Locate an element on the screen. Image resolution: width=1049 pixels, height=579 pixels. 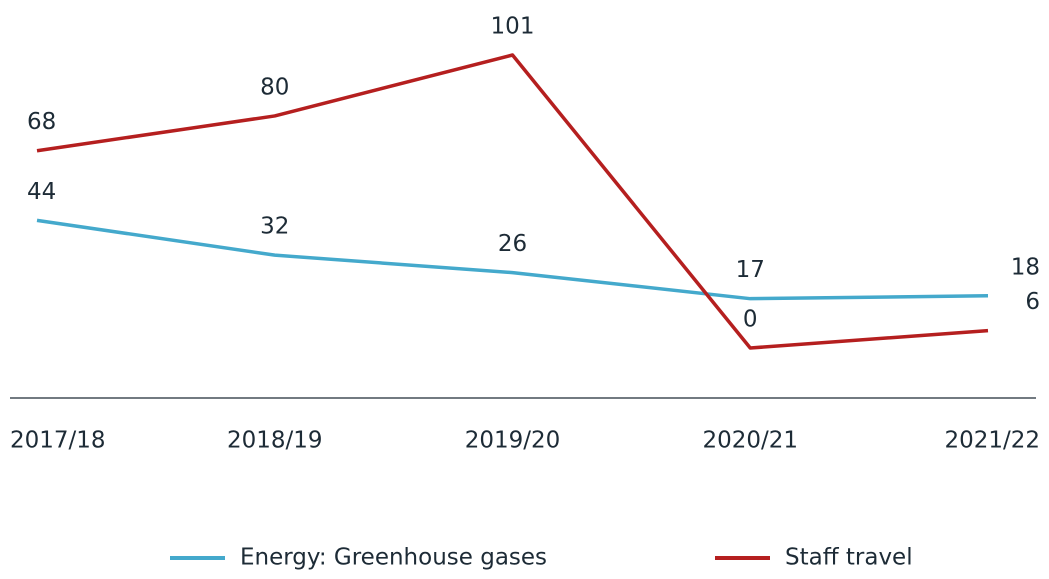
data-label: 101 is located at coordinates (513, 27).